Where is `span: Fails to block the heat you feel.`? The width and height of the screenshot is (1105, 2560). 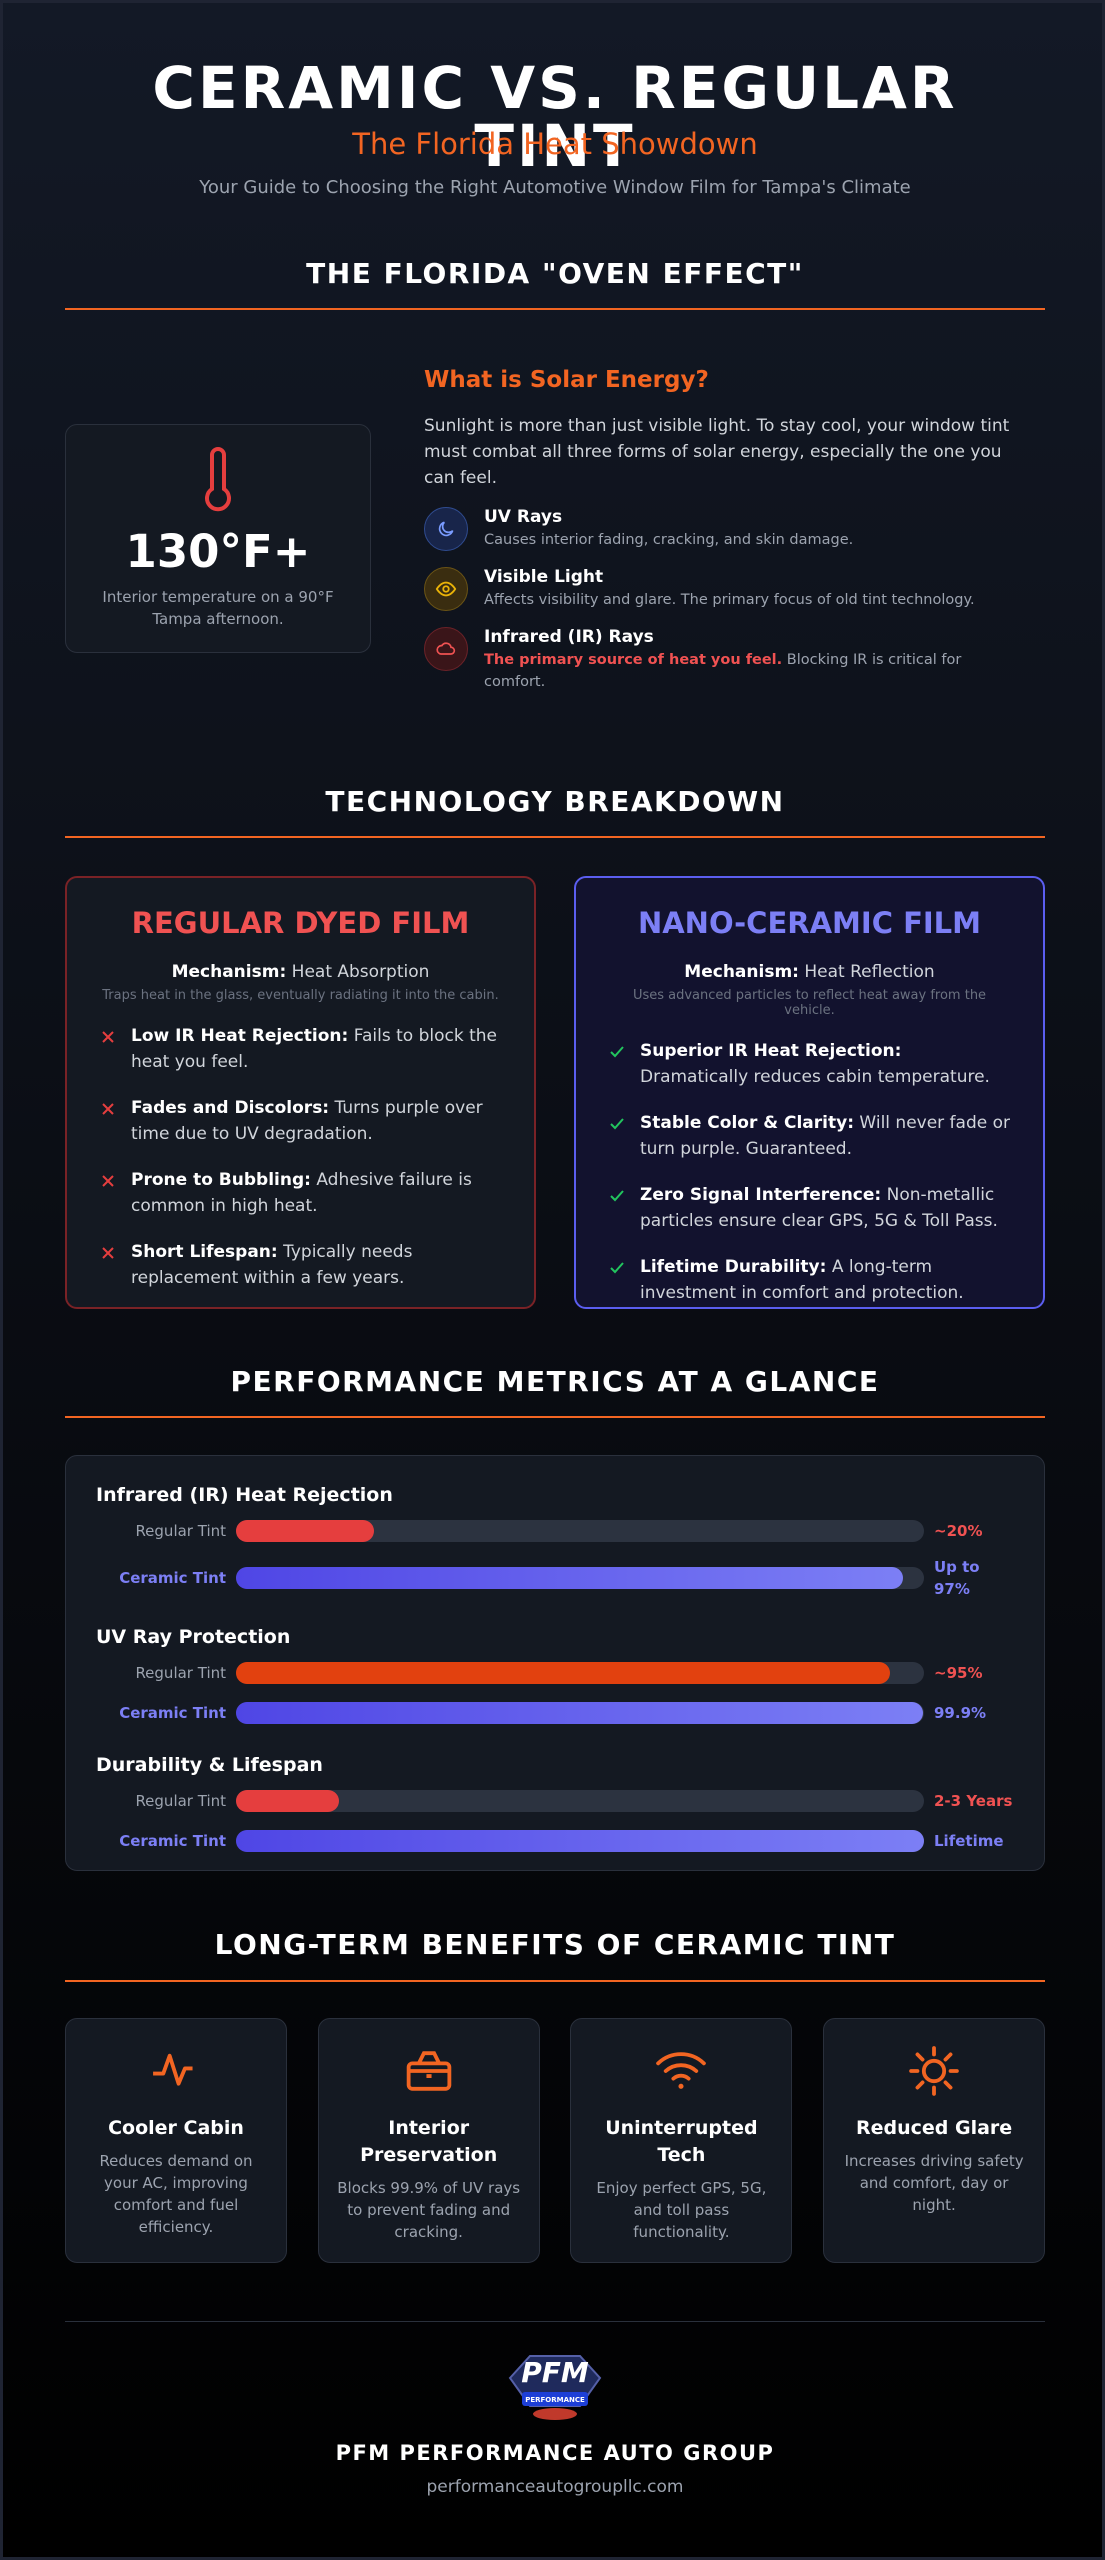
span: Fails to block the heat you feel. is located at coordinates (314, 1049).